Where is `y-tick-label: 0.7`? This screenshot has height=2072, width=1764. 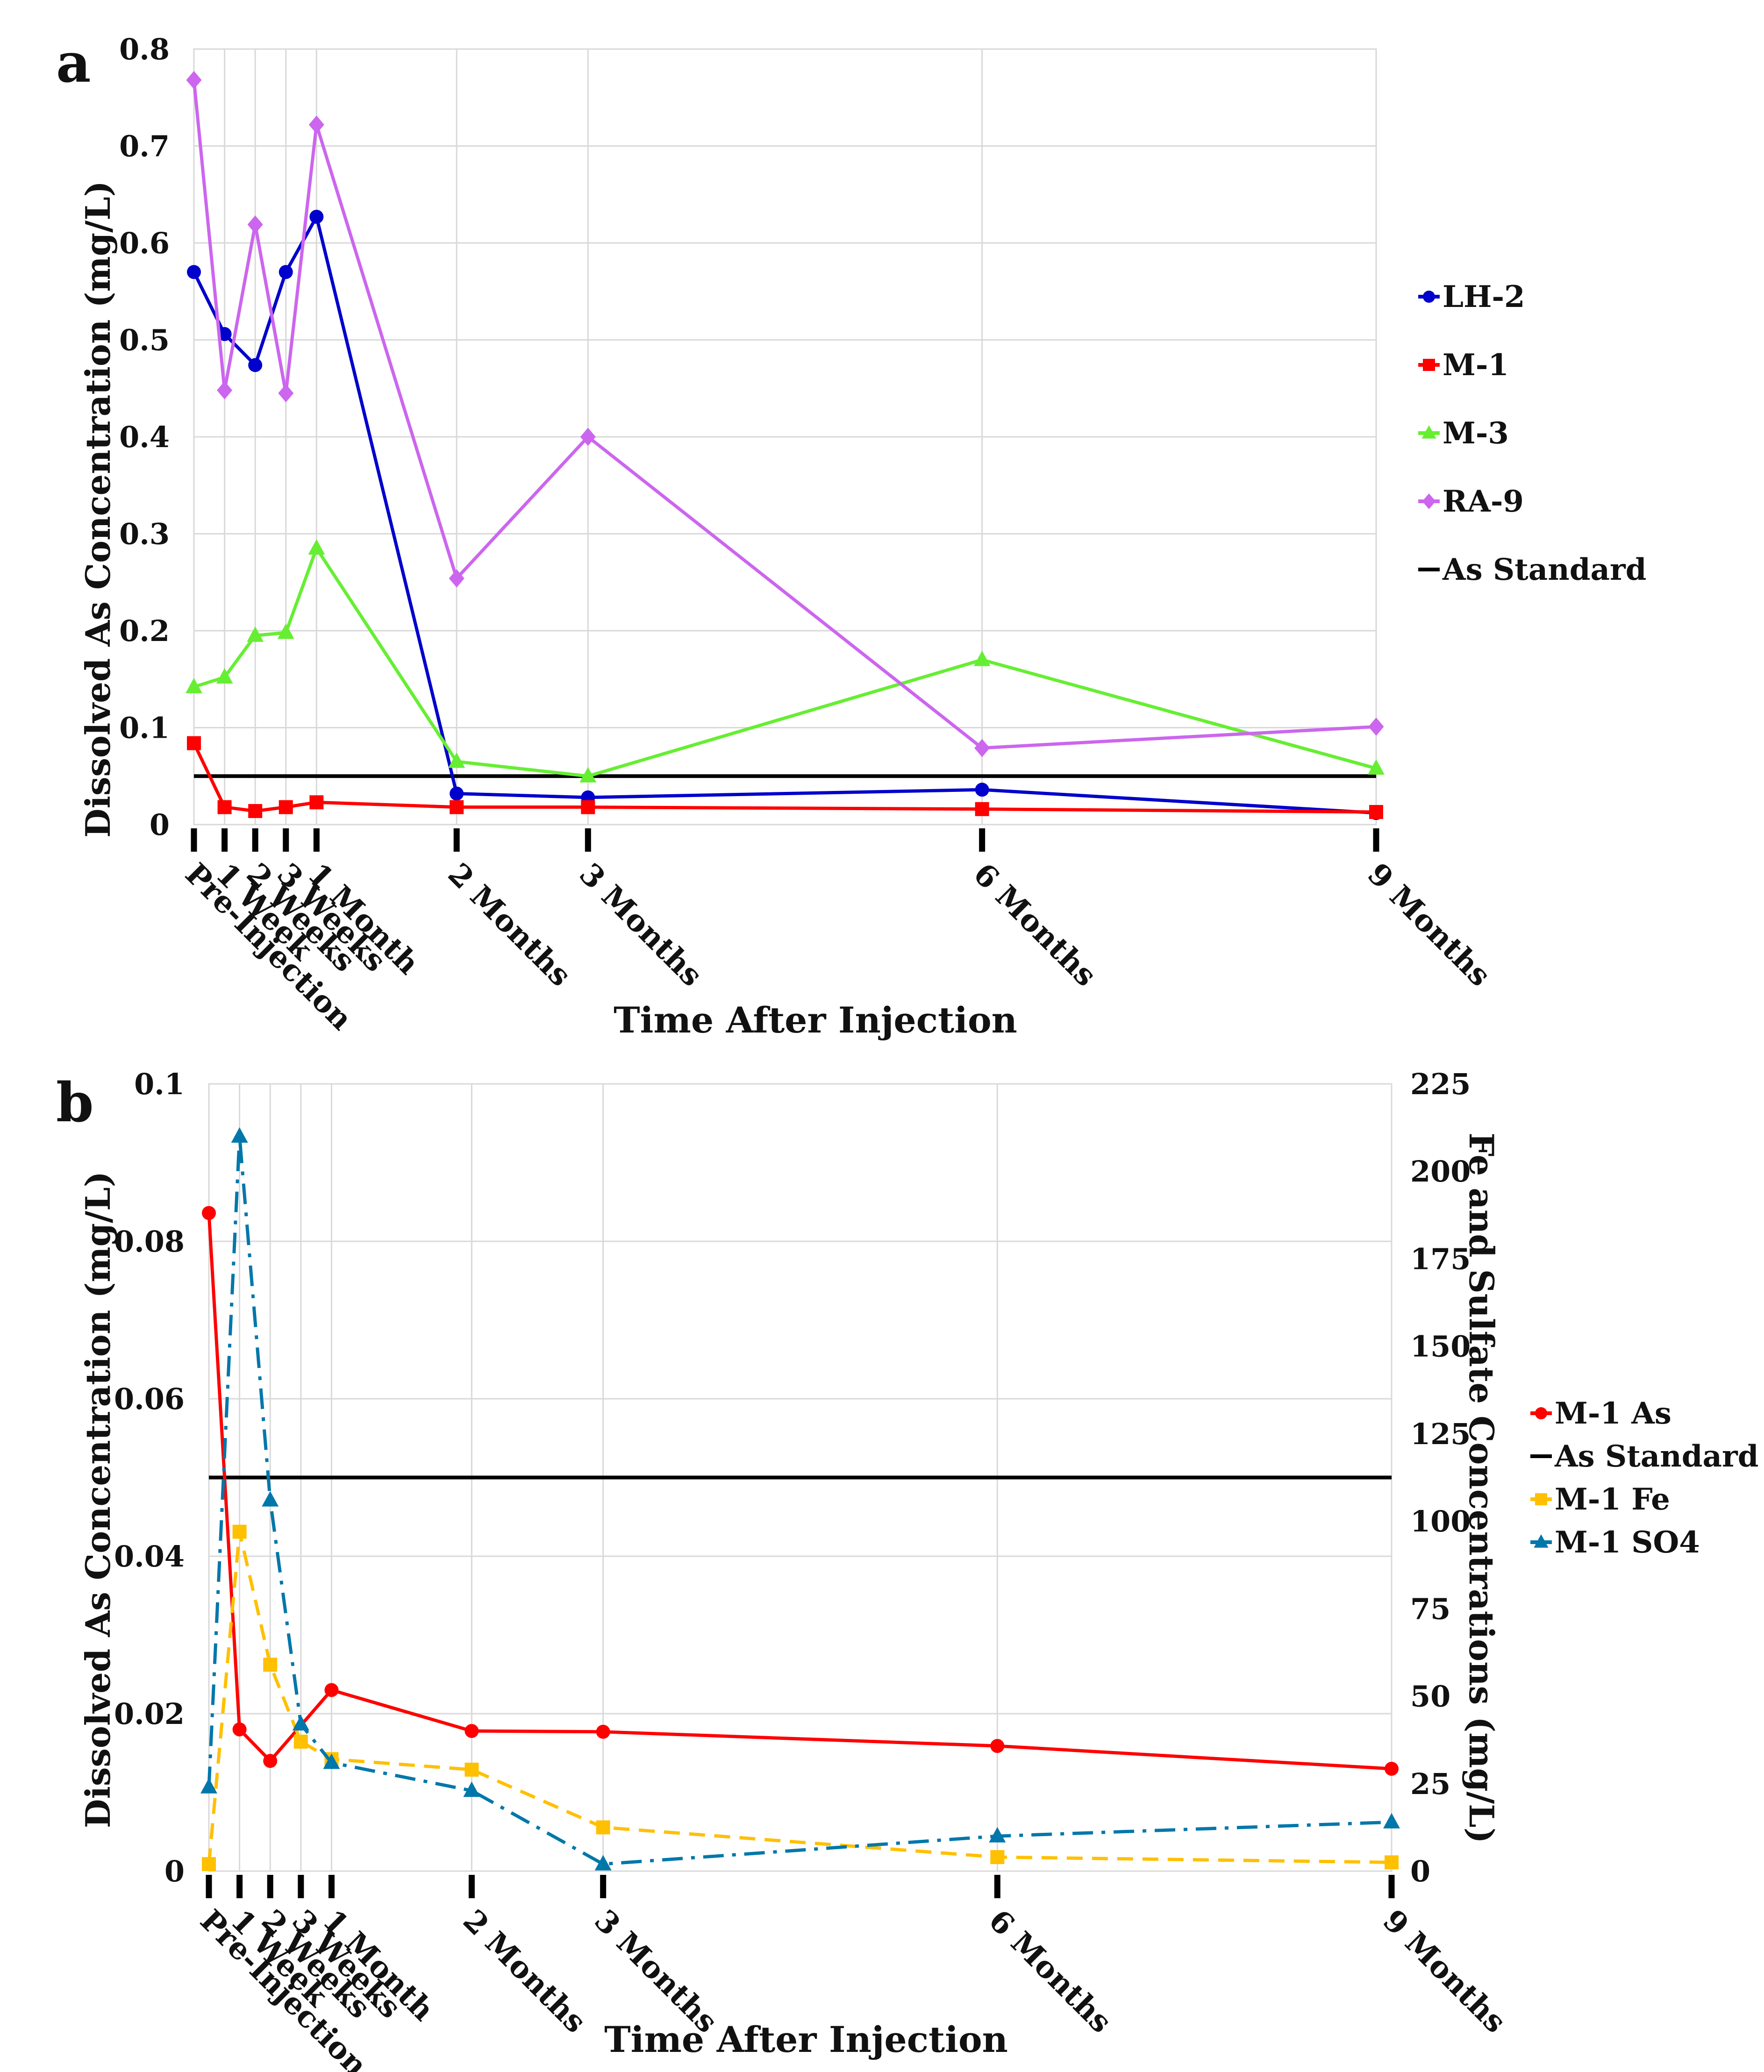 y-tick-label: 0.7 is located at coordinates (145, 146).